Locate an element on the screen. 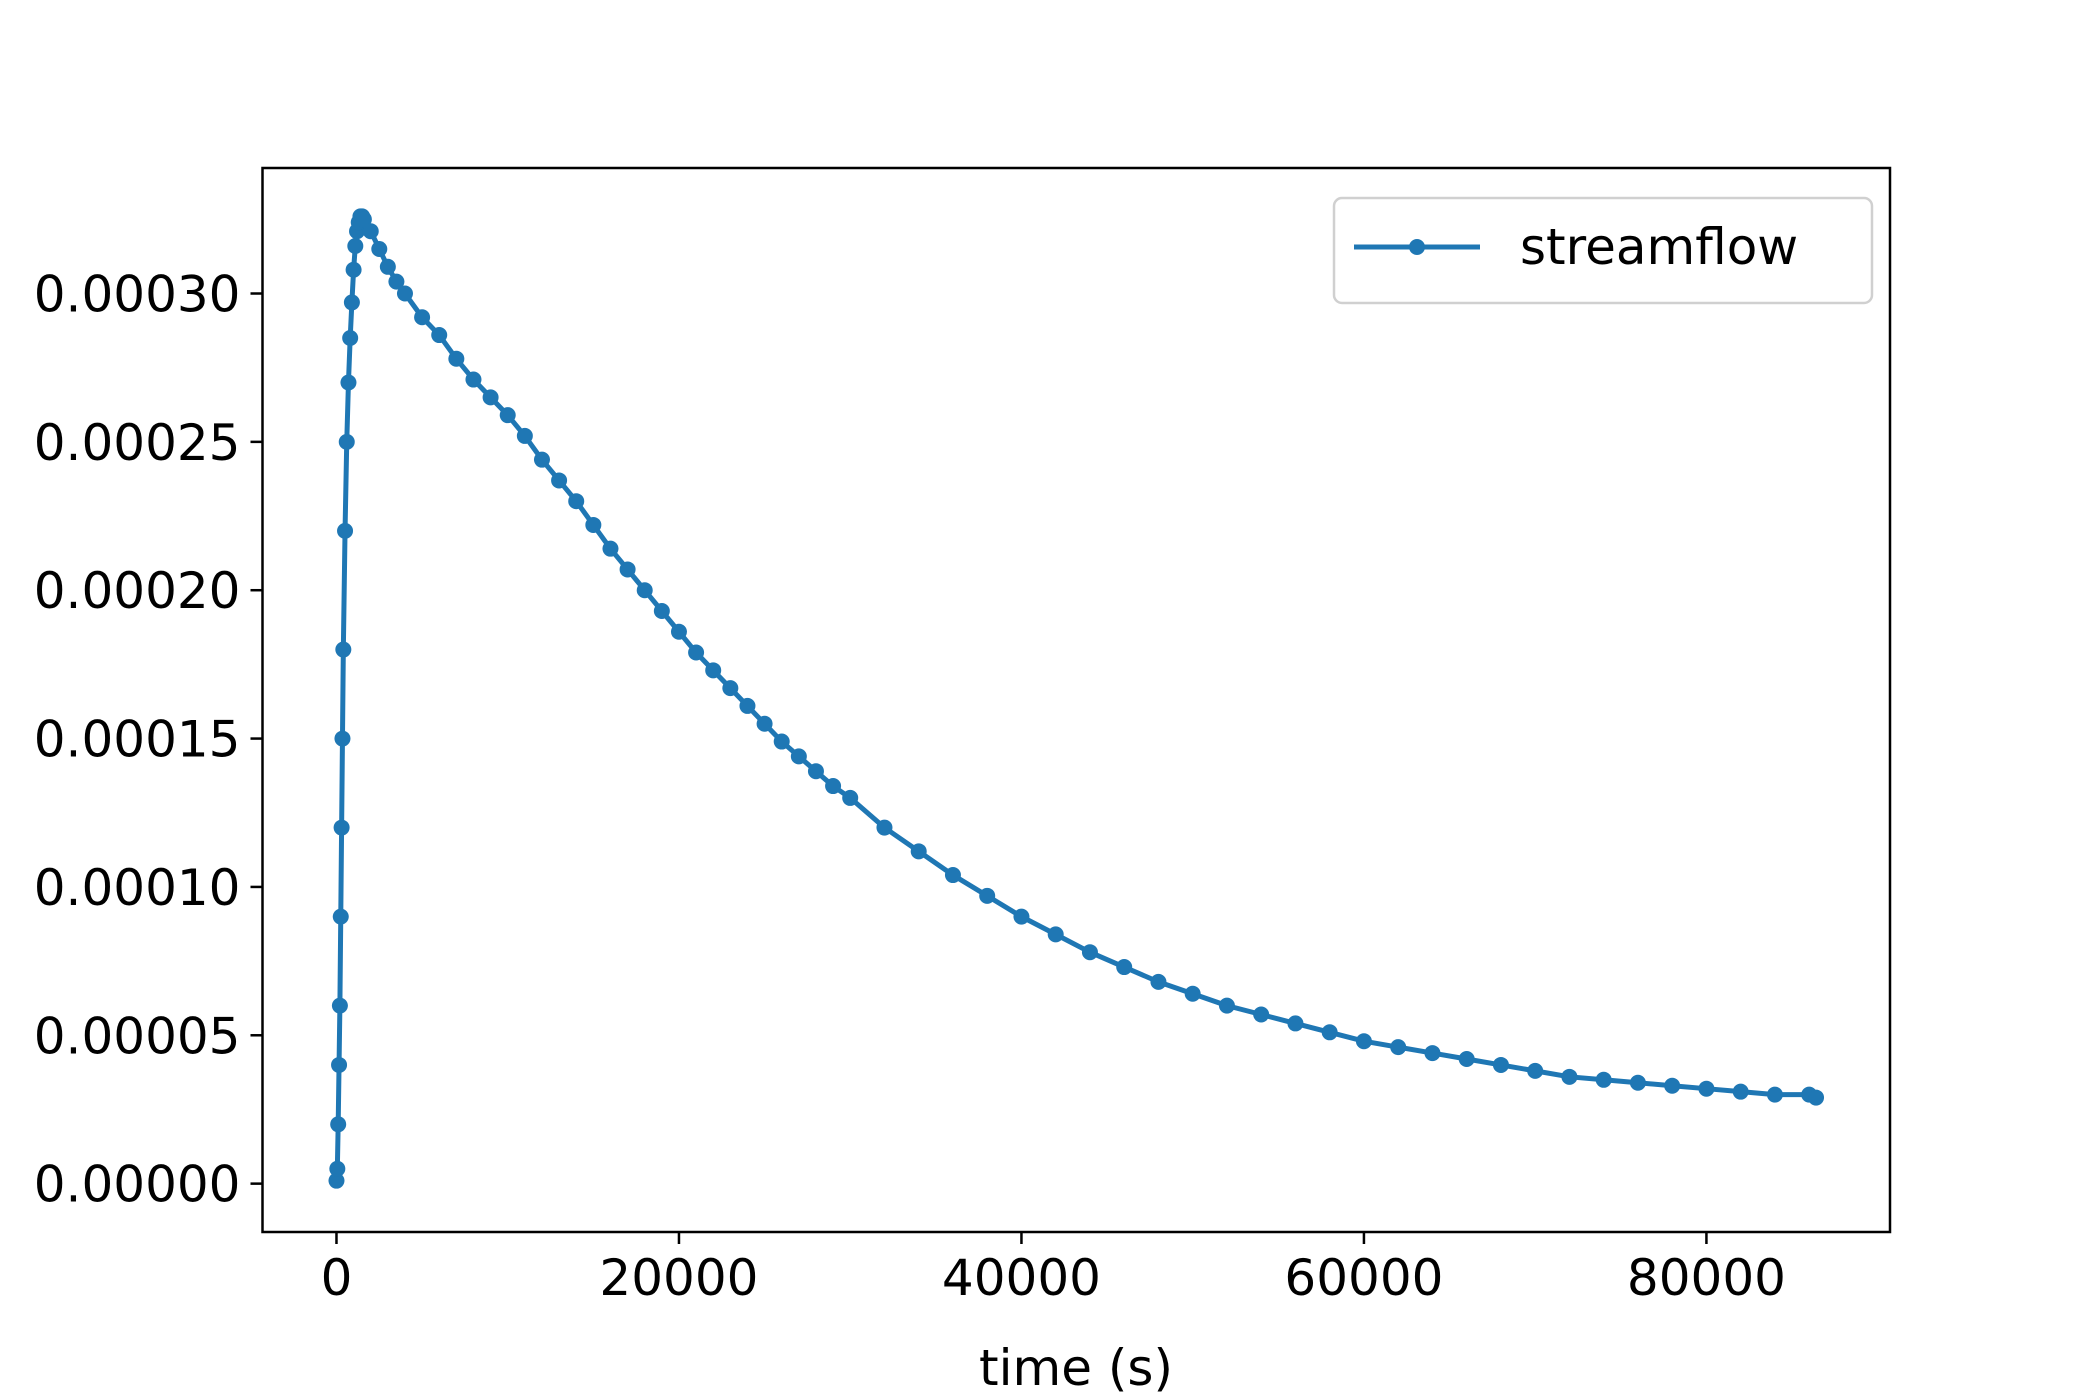 This screenshot has width=2100, height=1400. y-tick-label: 0.00030 is located at coordinates (137, 295).